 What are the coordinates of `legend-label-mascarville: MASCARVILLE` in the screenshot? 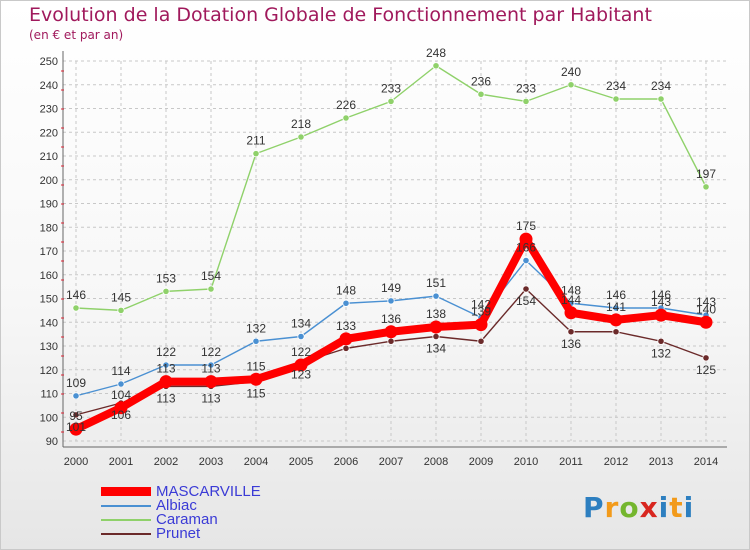 It's located at (208, 491).